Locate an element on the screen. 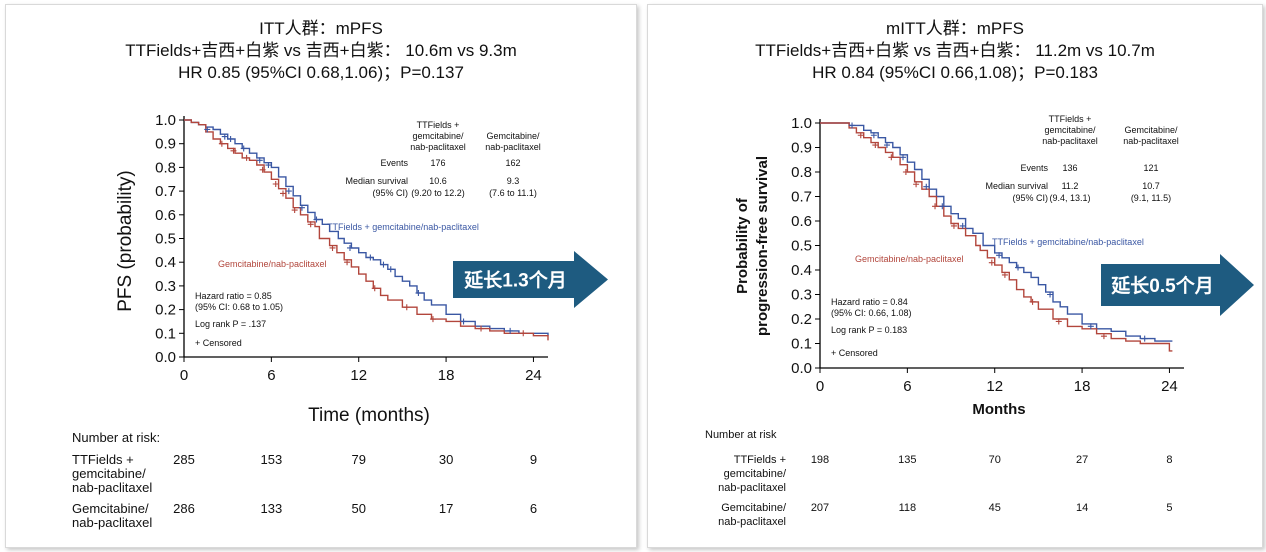 Image resolution: width=1266 pixels, height=552 pixels. risk-count: 9 is located at coordinates (533, 459).